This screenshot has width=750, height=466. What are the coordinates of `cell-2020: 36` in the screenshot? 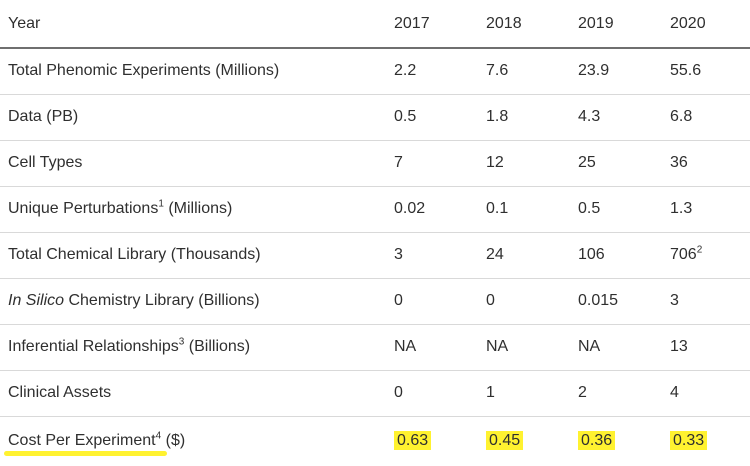 It's located at (708, 163).